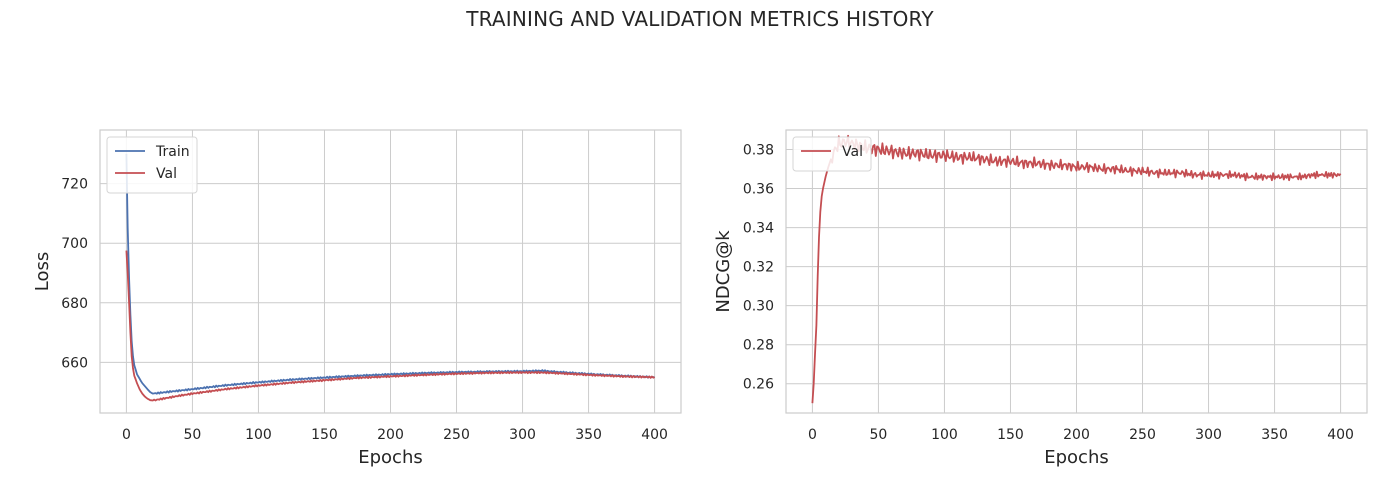  I want to click on legend-box, so click(832, 154).